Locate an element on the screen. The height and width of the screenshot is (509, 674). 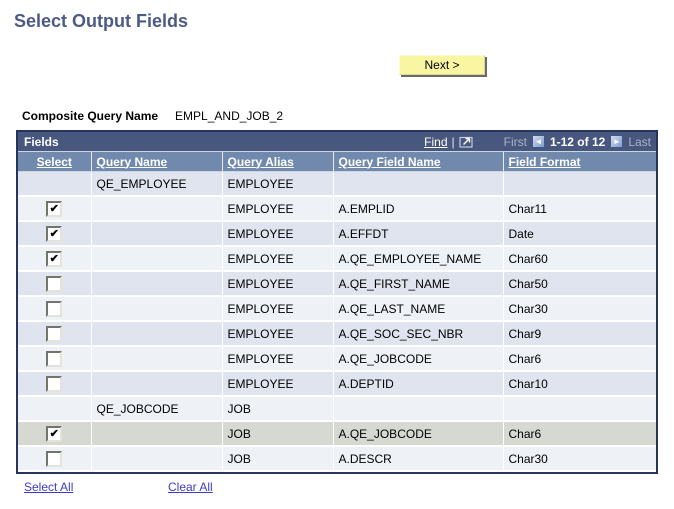
cell-field-format: Date is located at coordinates (579, 234).